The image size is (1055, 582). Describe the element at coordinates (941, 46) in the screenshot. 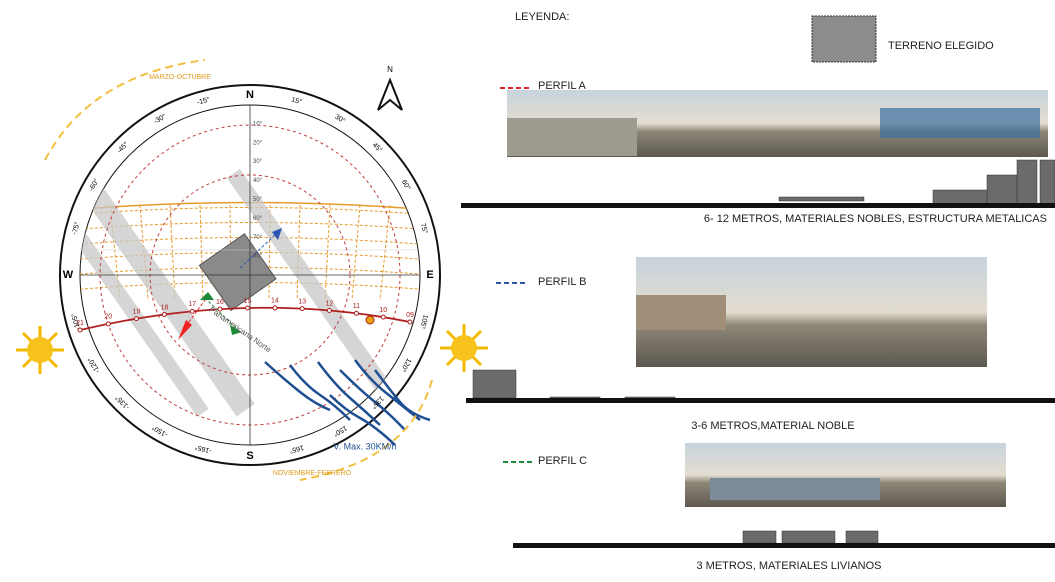

I see `legend-site: TERRENO ELEGIDO` at that location.